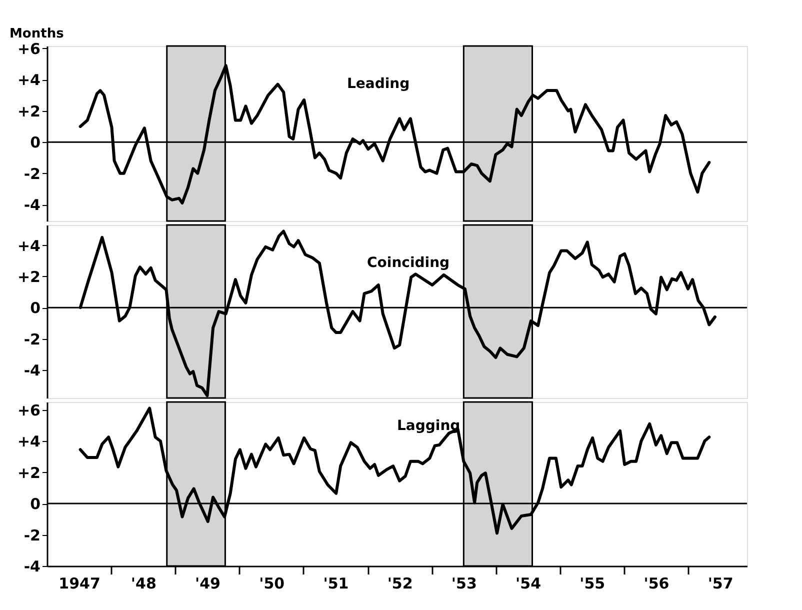 This screenshot has width=802, height=610. I want to click on x-tick-label: '49, so click(207, 583).